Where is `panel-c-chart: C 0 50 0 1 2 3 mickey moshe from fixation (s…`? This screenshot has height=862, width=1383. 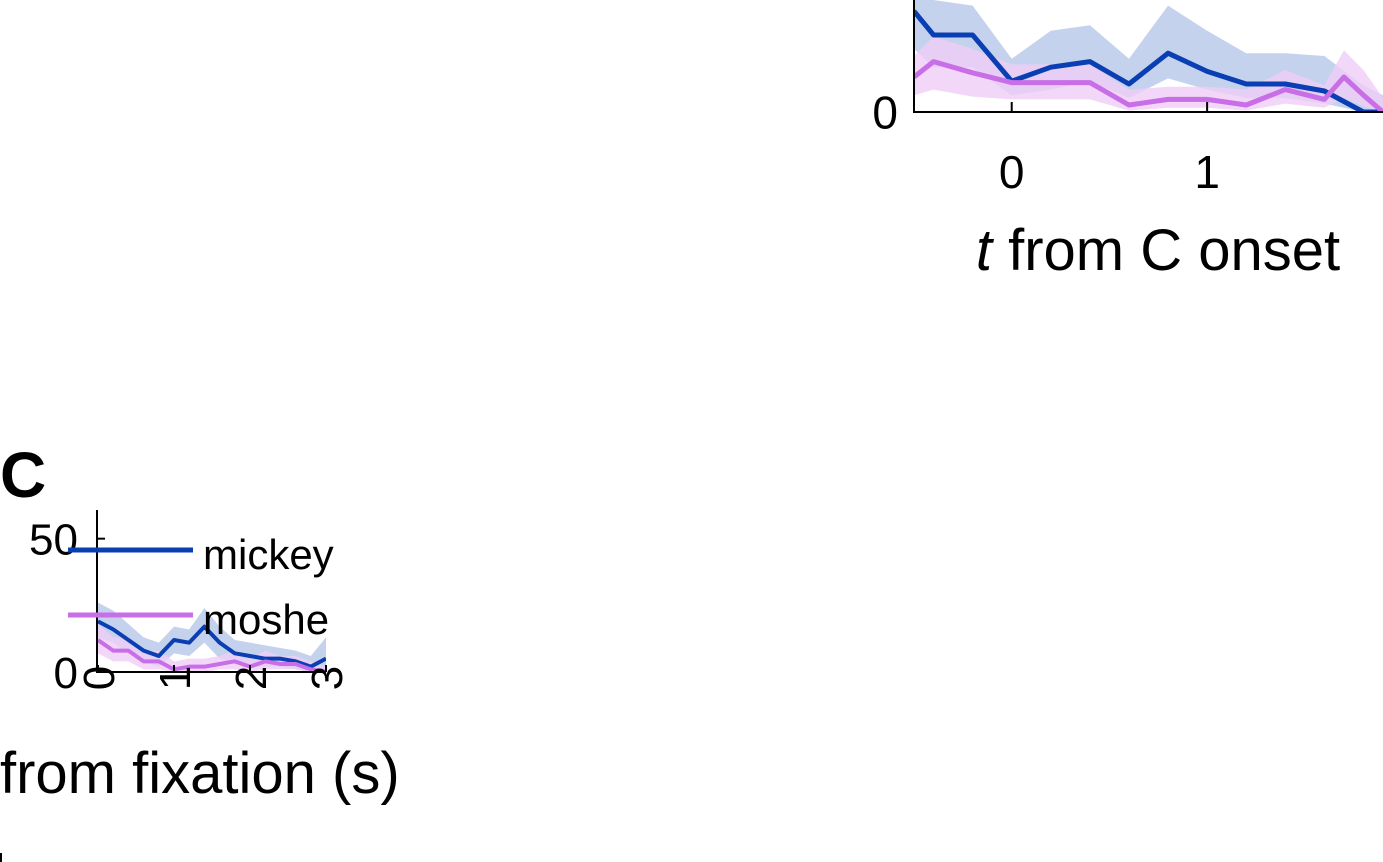 panel-c-chart: C 0 50 0 1 2 3 mickey moshe from fixation (s… is located at coordinates (200, 622).